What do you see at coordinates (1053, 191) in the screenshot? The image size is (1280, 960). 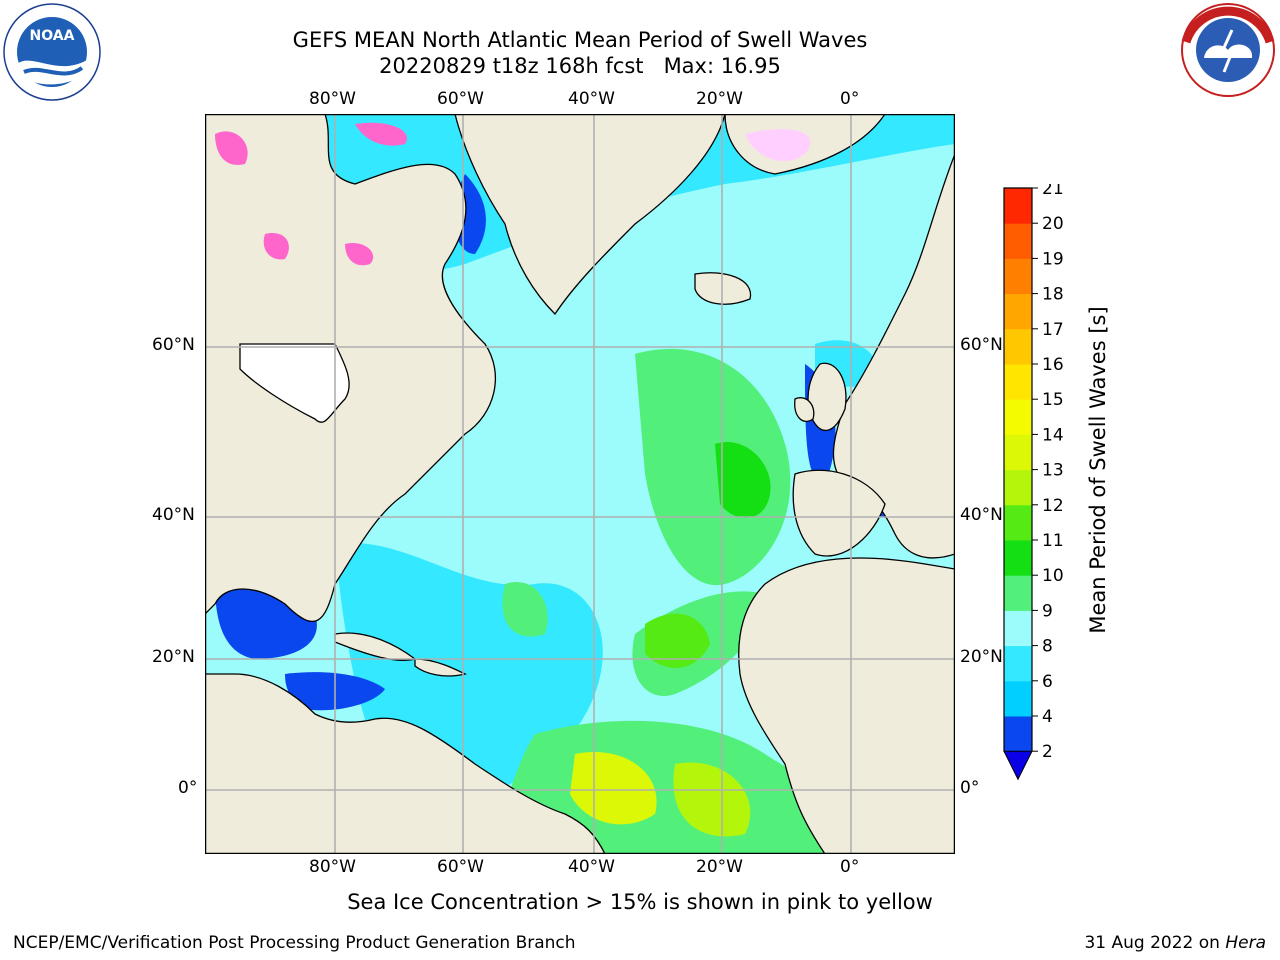 I see `colorbar-tick-label: 21` at bounding box center [1053, 191].